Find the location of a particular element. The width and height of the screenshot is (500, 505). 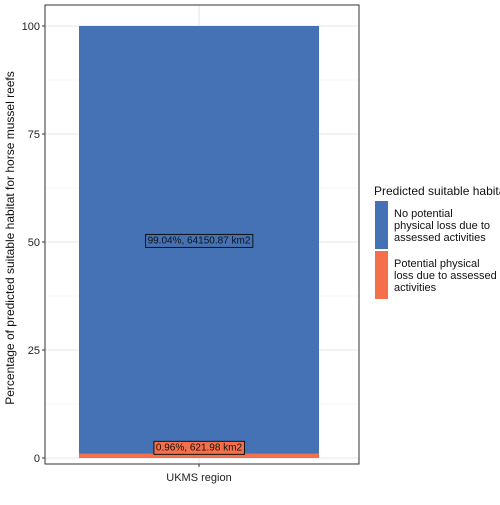

data-label-text-1: 99.04%, 64150.87 km2 is located at coordinates (199, 240).